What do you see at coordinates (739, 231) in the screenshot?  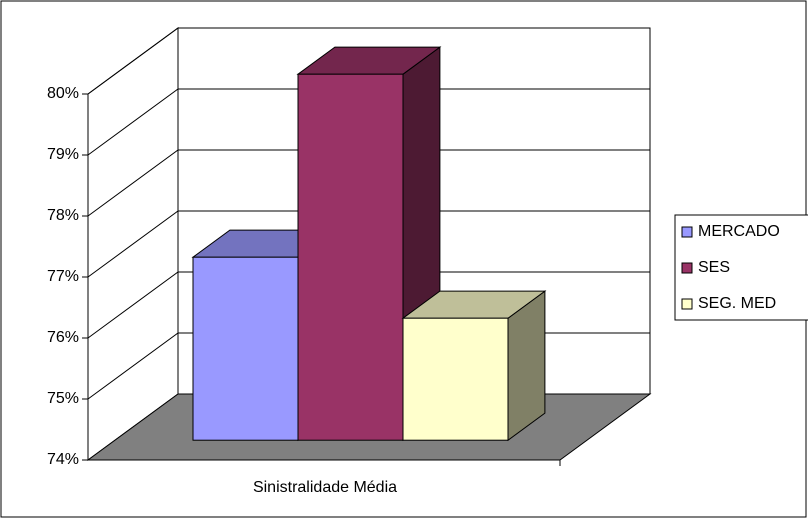 I see `legend-label: MERCADO` at bounding box center [739, 231].